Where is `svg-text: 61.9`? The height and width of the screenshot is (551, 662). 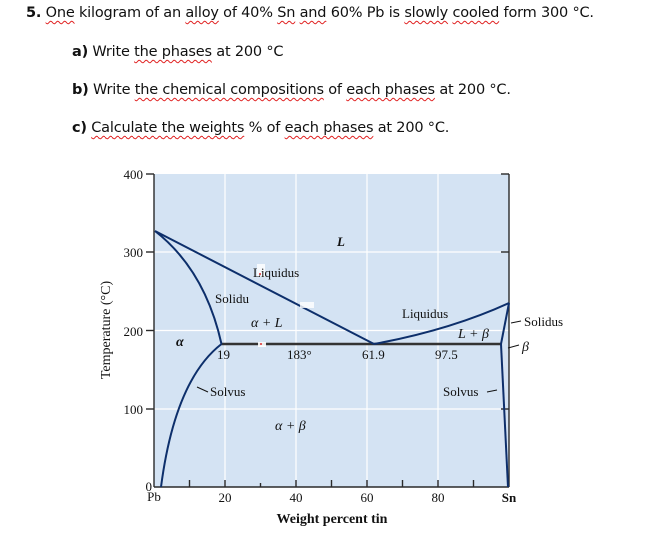 svg-text: 61.9 is located at coordinates (373, 354).